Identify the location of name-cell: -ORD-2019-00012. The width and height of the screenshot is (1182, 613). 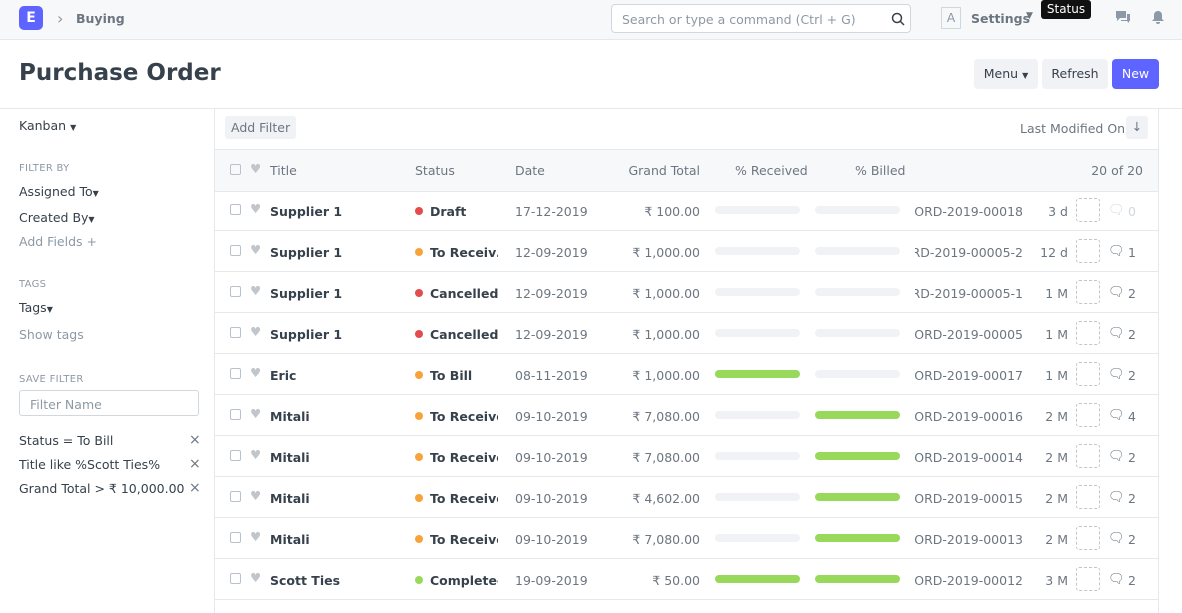
(969, 580).